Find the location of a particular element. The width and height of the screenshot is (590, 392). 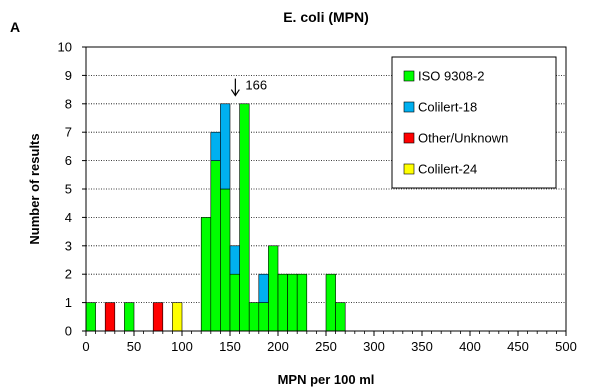

y-tick-label: 10 is located at coordinates (65, 47).